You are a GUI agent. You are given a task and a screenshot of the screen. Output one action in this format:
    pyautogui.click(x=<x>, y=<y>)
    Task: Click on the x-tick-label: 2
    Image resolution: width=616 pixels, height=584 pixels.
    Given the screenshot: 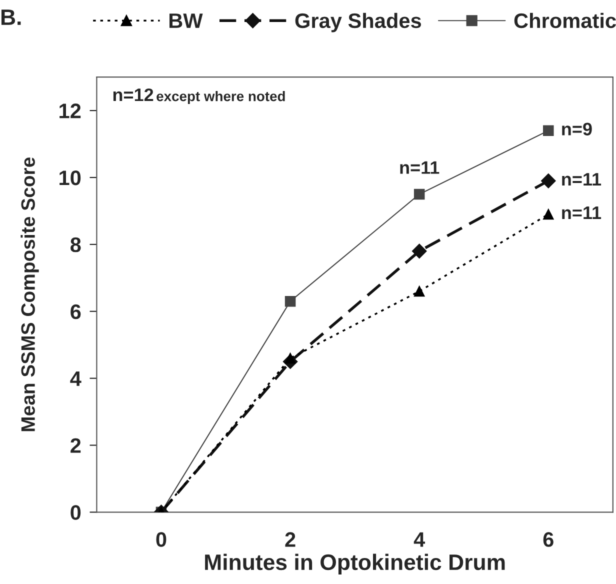 What is the action you would take?
    pyautogui.click(x=290, y=539)
    